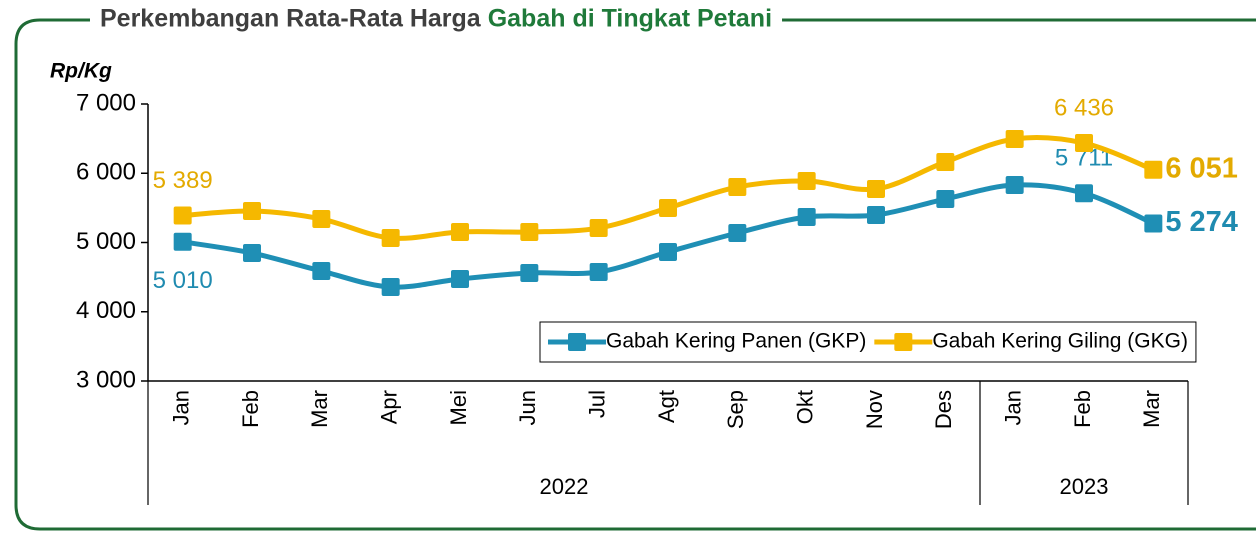 The width and height of the screenshot is (1256, 539). Describe the element at coordinates (1084, 107) in the screenshot. I see `data-label: 6 436` at that location.